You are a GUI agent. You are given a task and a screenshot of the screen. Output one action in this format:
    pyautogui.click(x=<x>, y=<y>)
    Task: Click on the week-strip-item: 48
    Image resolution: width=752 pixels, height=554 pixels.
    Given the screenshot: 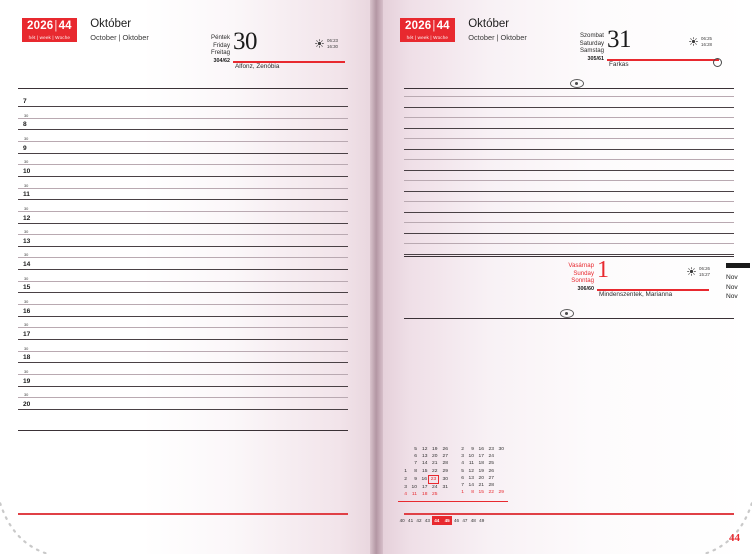 What is the action you would take?
    pyautogui.click(x=473, y=520)
    